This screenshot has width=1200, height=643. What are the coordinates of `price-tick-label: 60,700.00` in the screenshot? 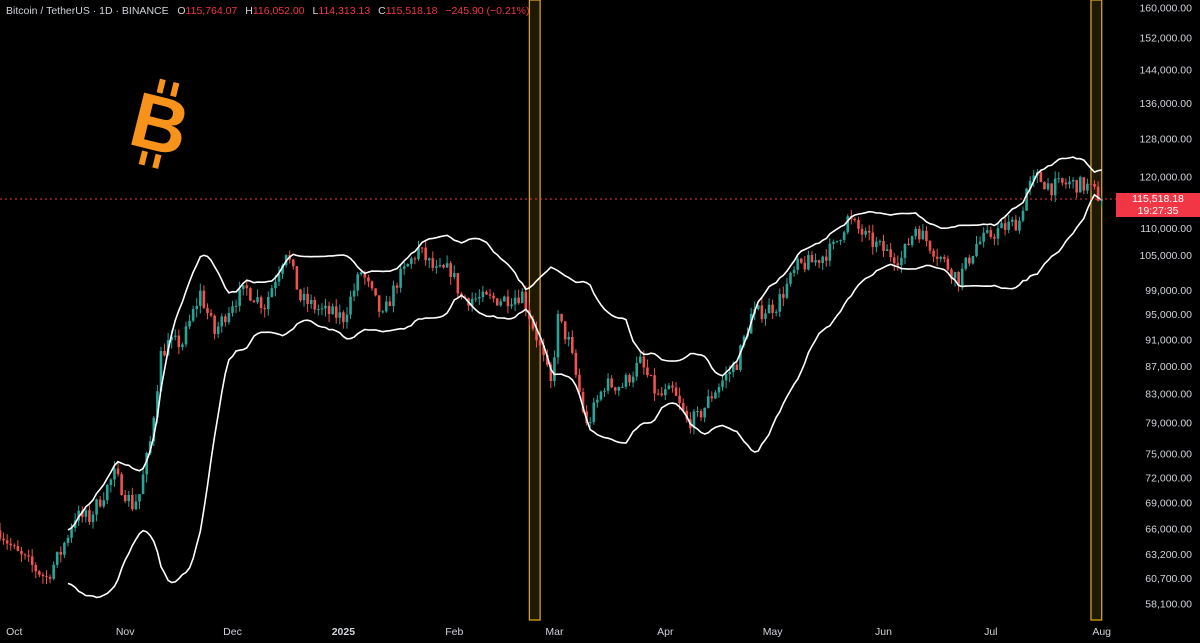 It's located at (1168, 579).